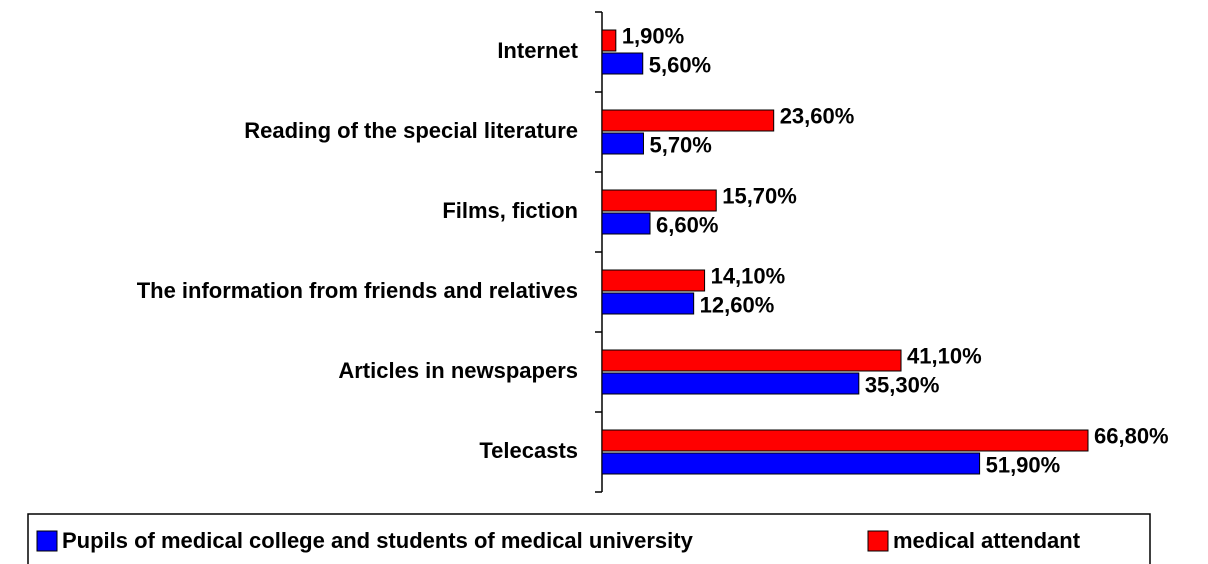 This screenshot has width=1208, height=564. I want to click on legend-label: medical attendant, so click(987, 540).